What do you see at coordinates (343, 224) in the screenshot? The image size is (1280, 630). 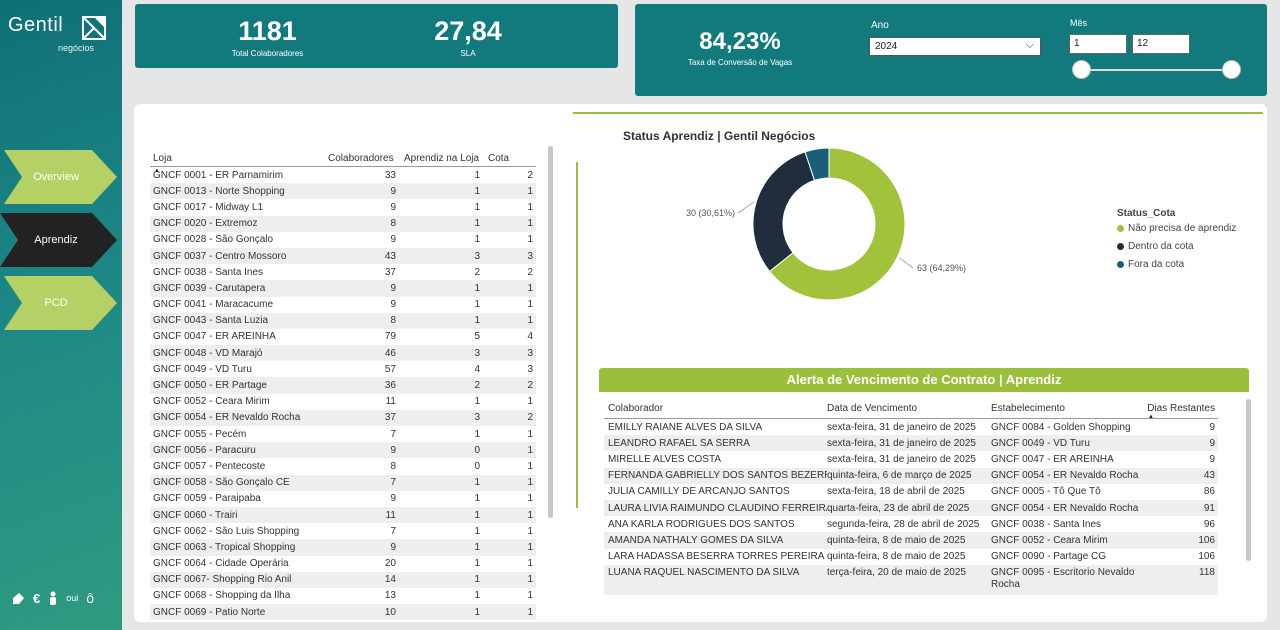 I see `table-row: GNCF 0020 - Extremoz811` at bounding box center [343, 224].